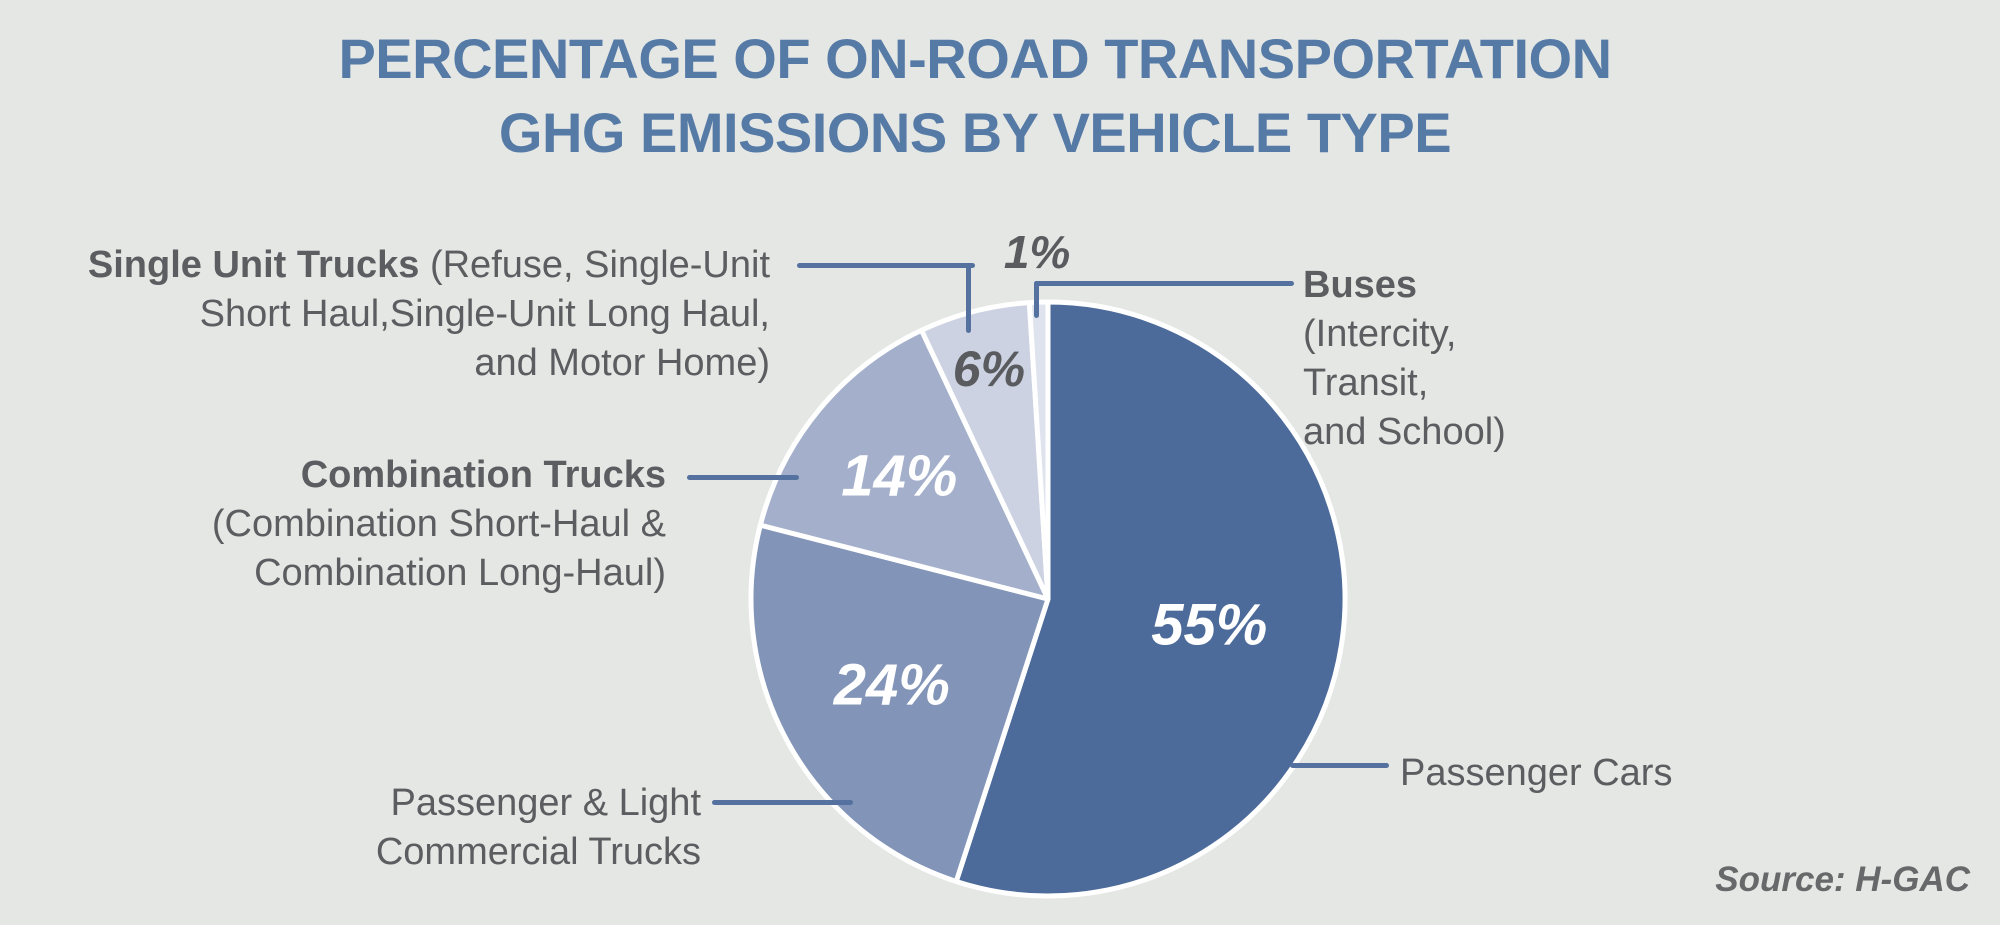 This screenshot has width=2000, height=925. What do you see at coordinates (1360, 285) in the screenshot?
I see `callout-buses-line1: Buses` at bounding box center [1360, 285].